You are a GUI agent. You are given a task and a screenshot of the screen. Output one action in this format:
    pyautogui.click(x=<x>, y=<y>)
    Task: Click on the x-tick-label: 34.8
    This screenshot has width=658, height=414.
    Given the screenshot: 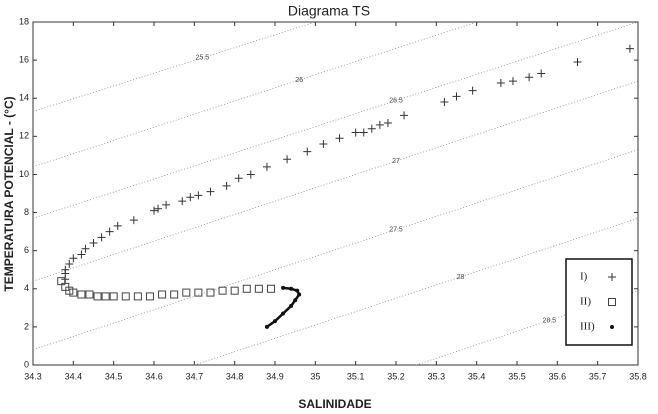 What is the action you would take?
    pyautogui.click(x=235, y=376)
    